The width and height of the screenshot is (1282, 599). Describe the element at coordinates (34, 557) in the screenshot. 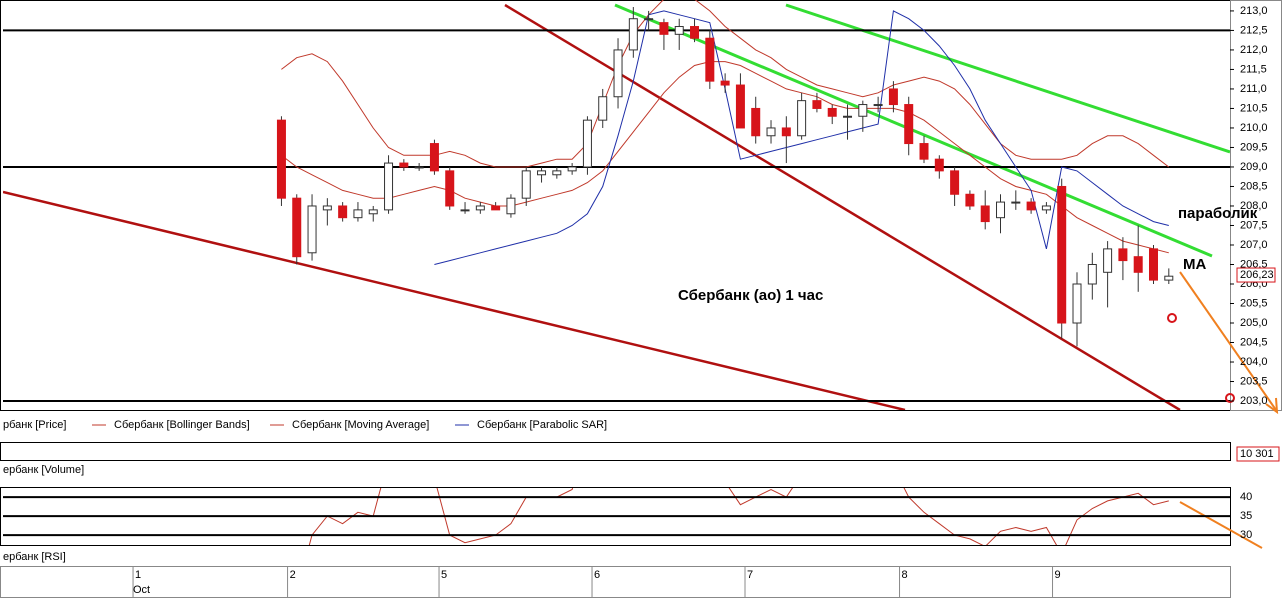

I see `legend-entry: ербанк [RSI]` at that location.